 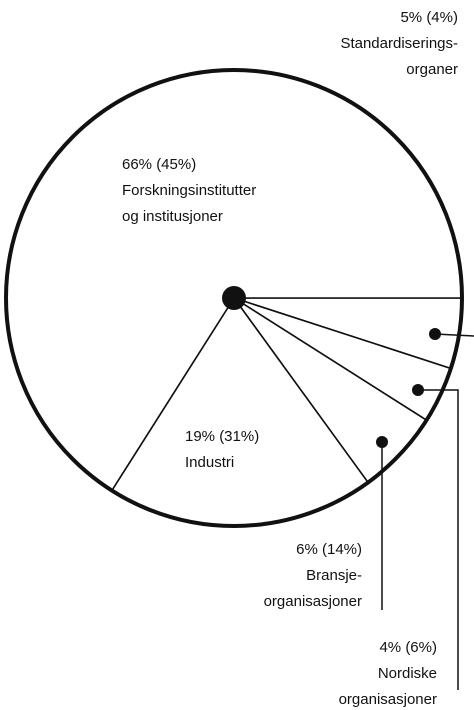 I want to click on category-label: Standardiserings-, so click(x=399, y=43).